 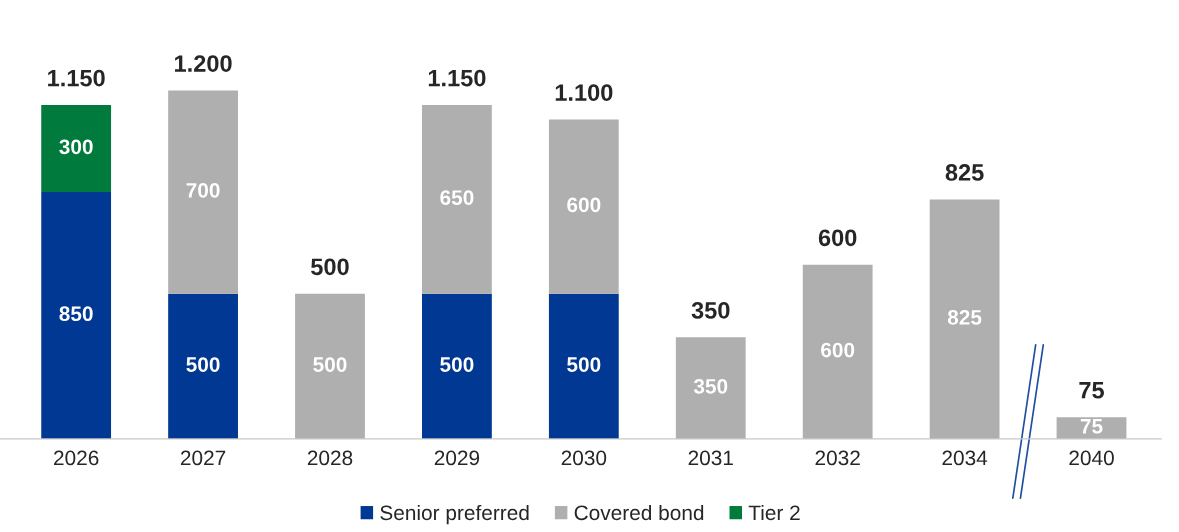 I want to click on x-tick-label: 2026, so click(x=76, y=458).